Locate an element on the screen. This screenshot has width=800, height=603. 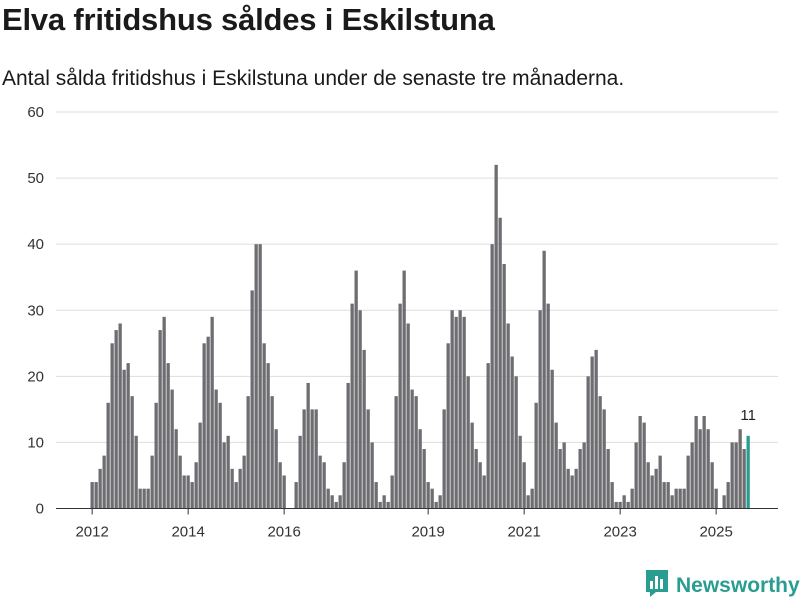
y-tick-label: 40 is located at coordinates (35, 244).